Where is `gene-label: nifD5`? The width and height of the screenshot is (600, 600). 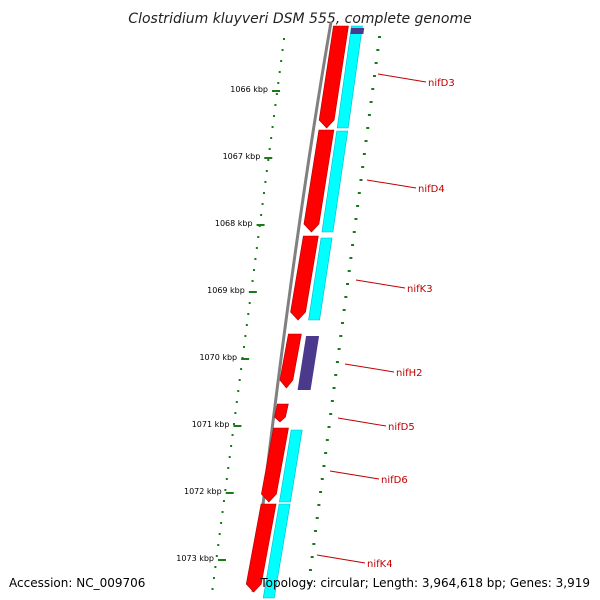 gene-label: nifD5 is located at coordinates (401, 427).